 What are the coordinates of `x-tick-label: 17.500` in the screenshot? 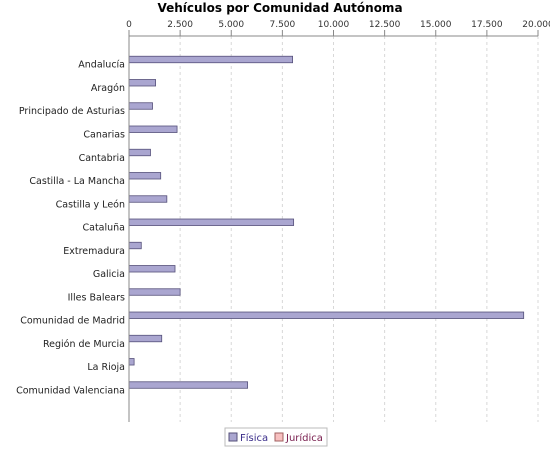 It's located at (487, 25).